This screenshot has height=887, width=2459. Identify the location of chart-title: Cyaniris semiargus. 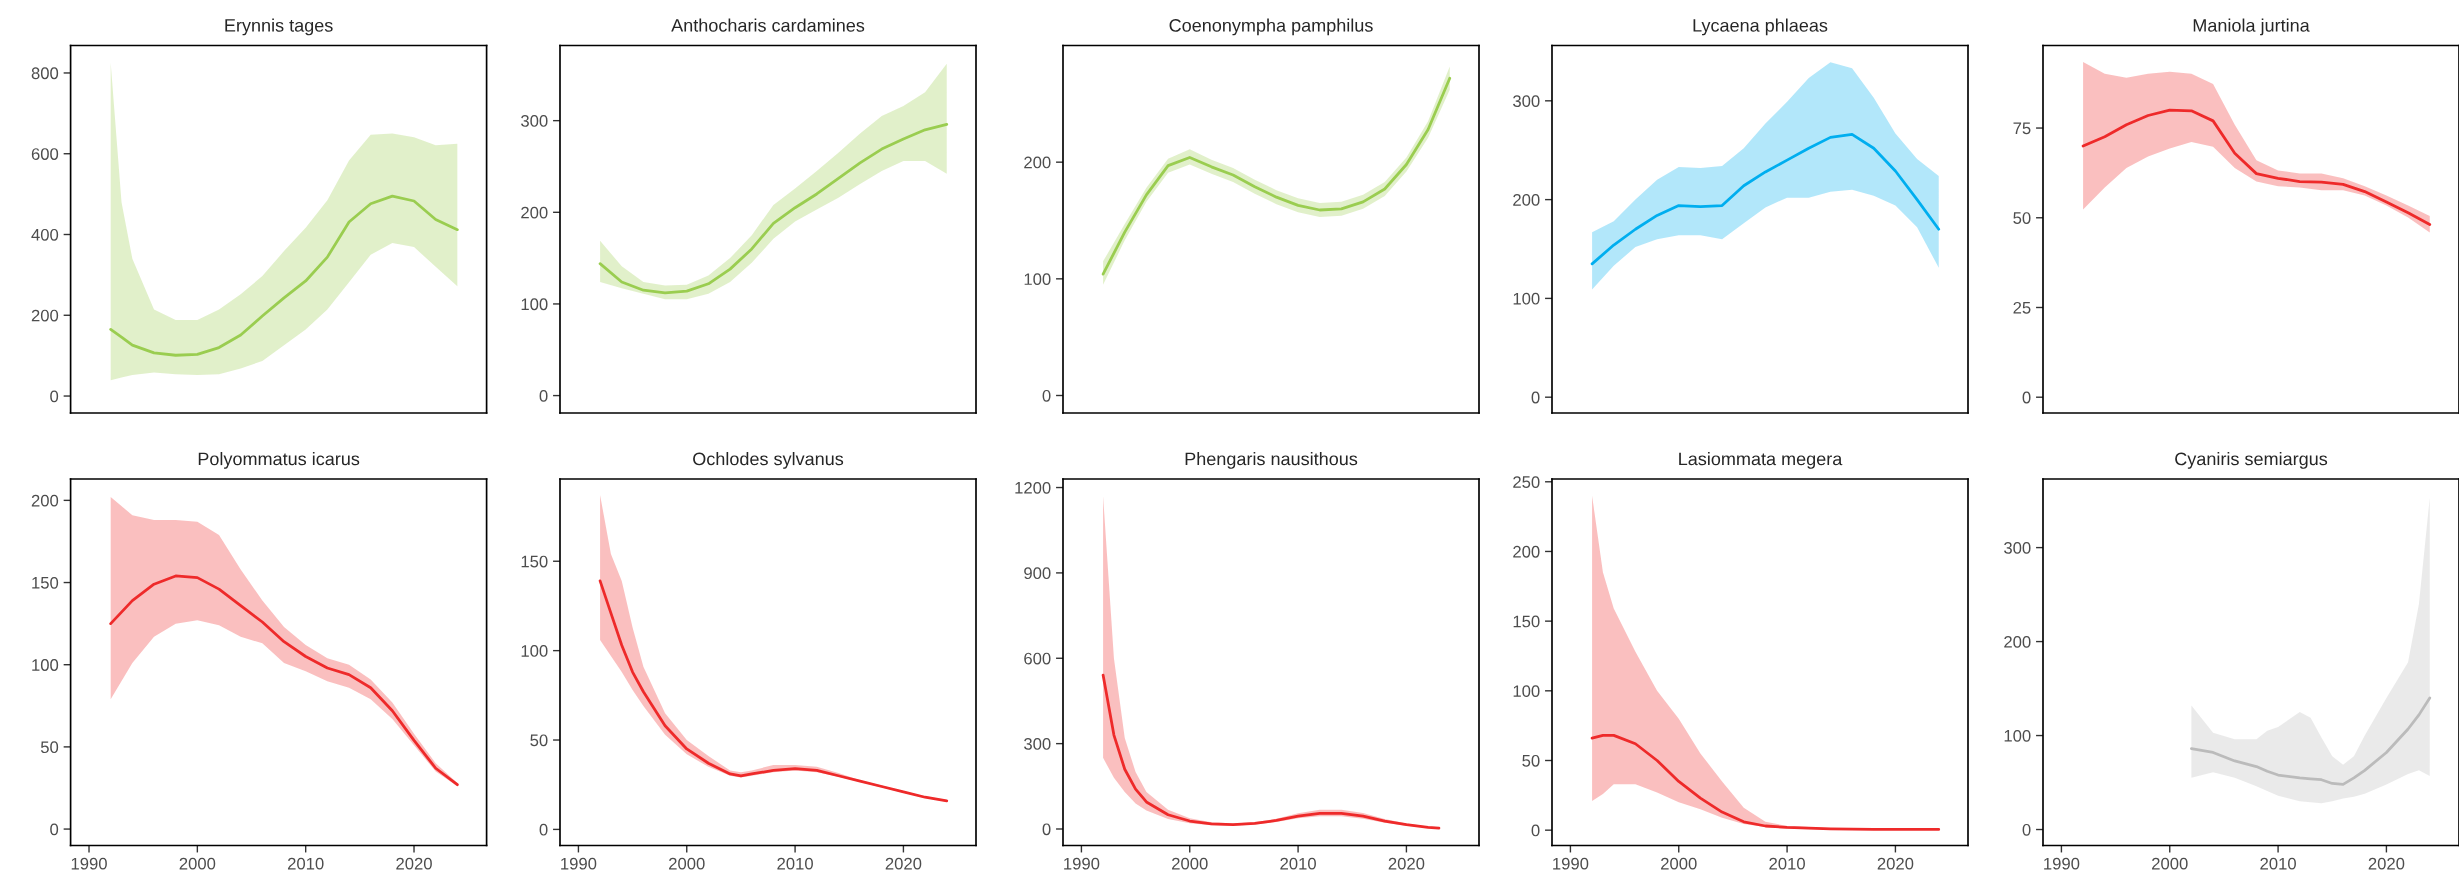
(2251, 460).